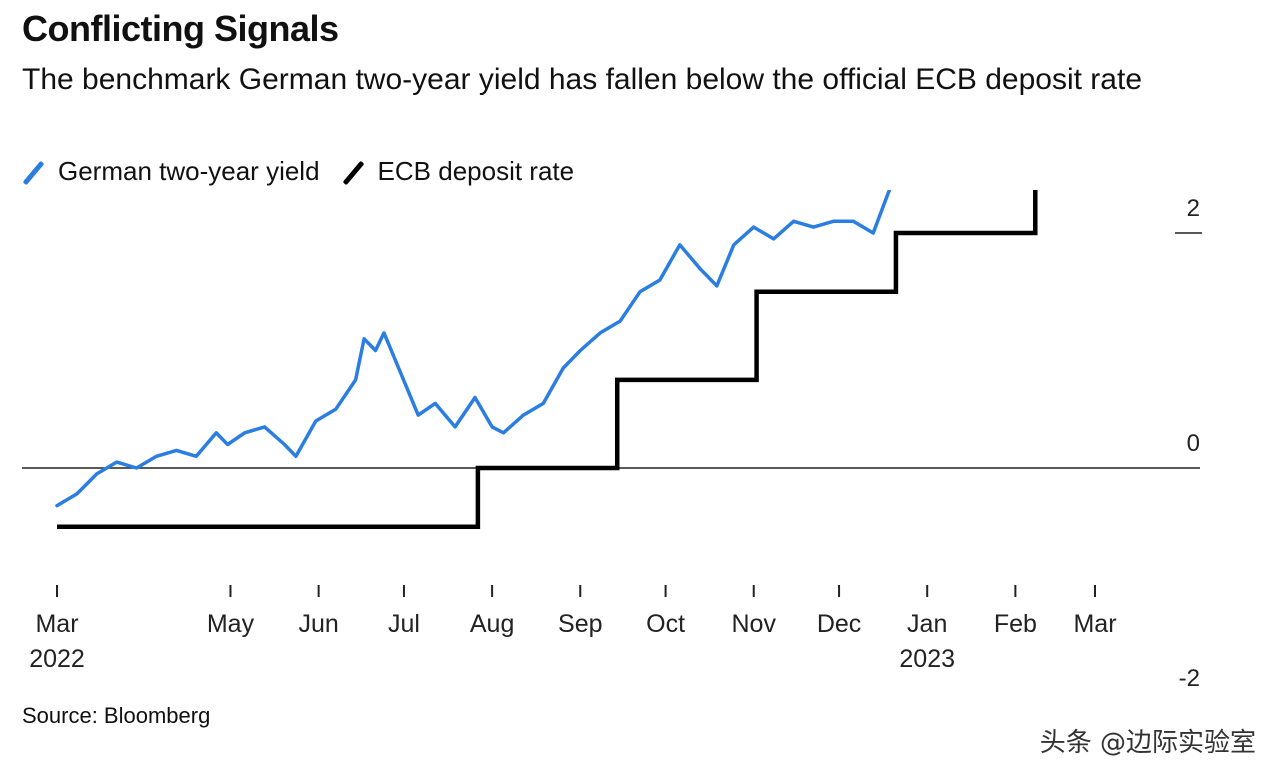 The width and height of the screenshot is (1278, 776). I want to click on source-note: Source: Bloomberg, so click(116, 715).